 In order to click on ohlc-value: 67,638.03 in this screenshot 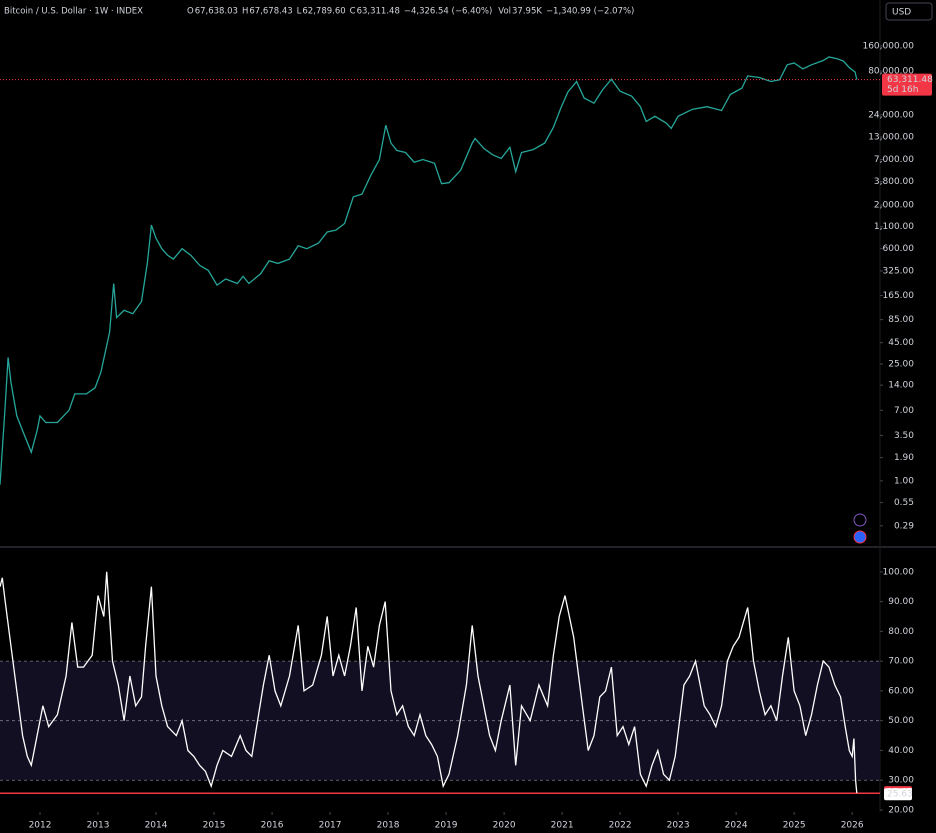, I will do `click(216, 12)`.